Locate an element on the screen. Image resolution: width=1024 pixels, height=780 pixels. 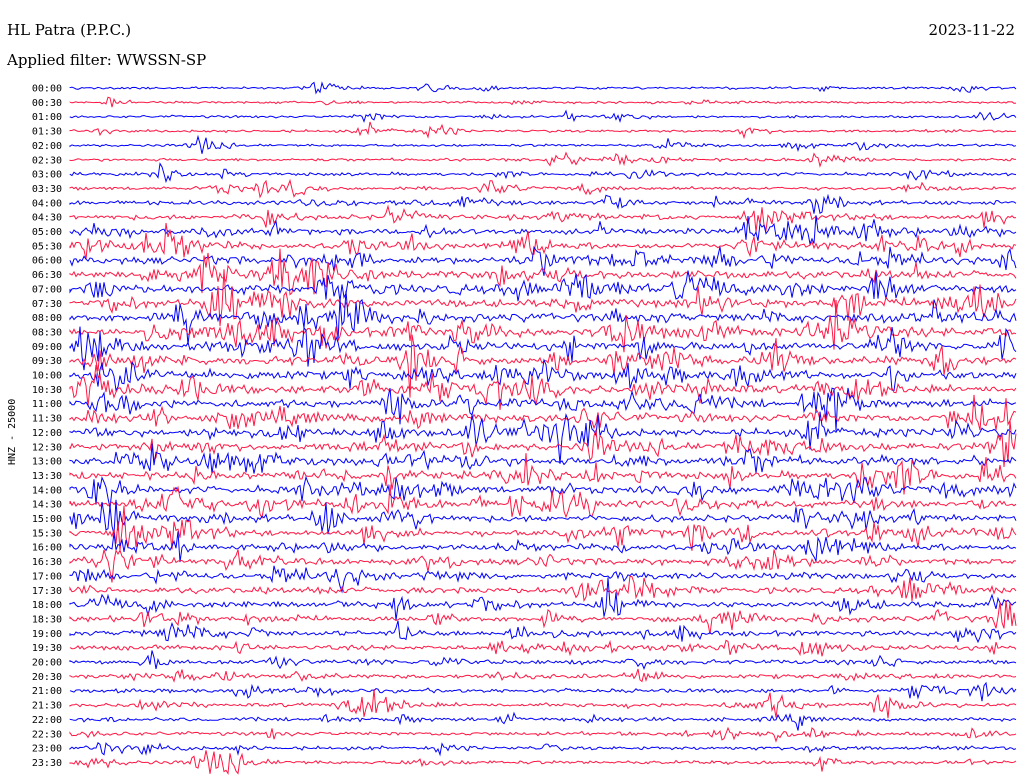
time-label-1000: 10:00 is located at coordinates (47, 376).